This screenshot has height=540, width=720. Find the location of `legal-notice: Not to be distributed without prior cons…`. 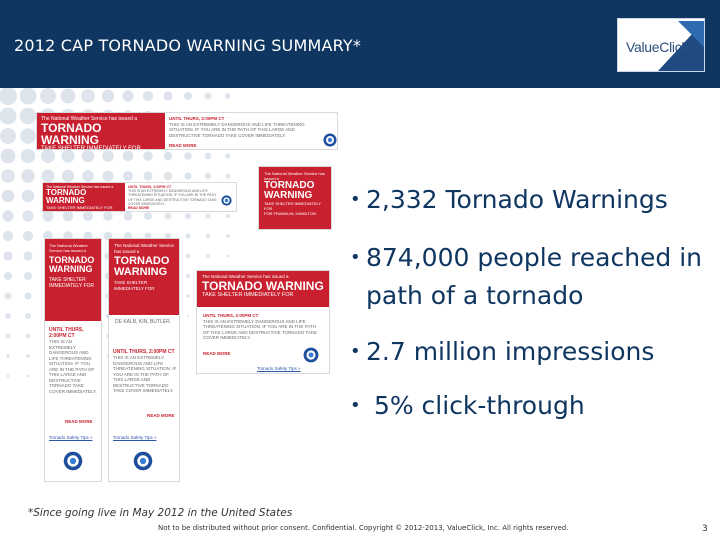

legal-notice: Not to be distributed without prior cons… is located at coordinates (363, 528).